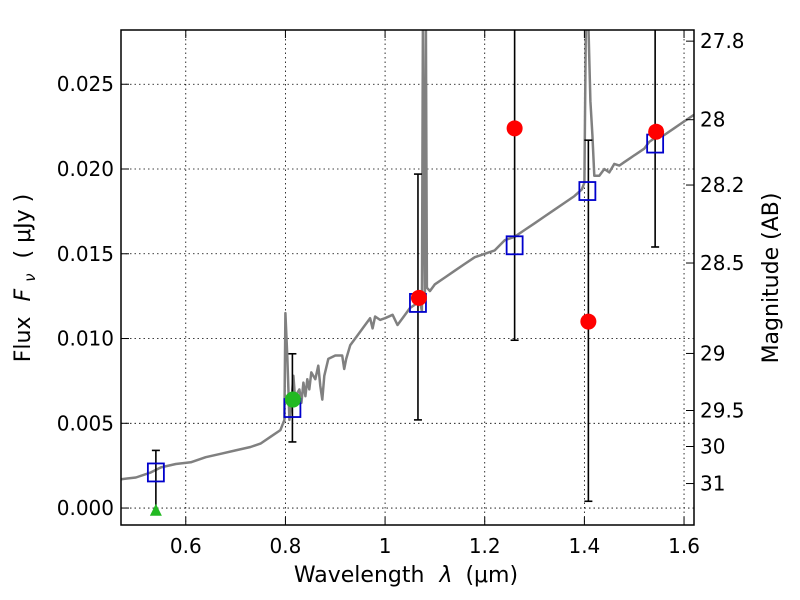  What do you see at coordinates (485, 546) in the screenshot?
I see `x-tick-label: 1.2` at bounding box center [485, 546].